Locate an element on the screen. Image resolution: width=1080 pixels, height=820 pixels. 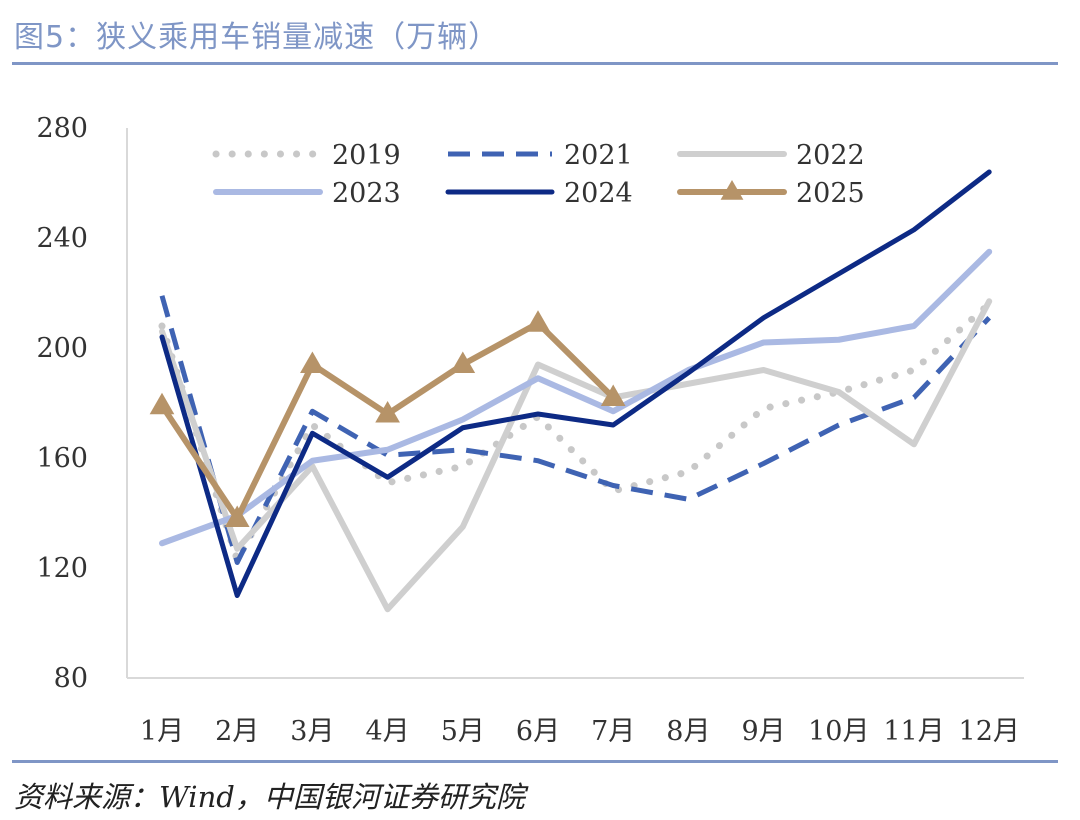
x-tick-label: 6月 is located at coordinates (538, 731).